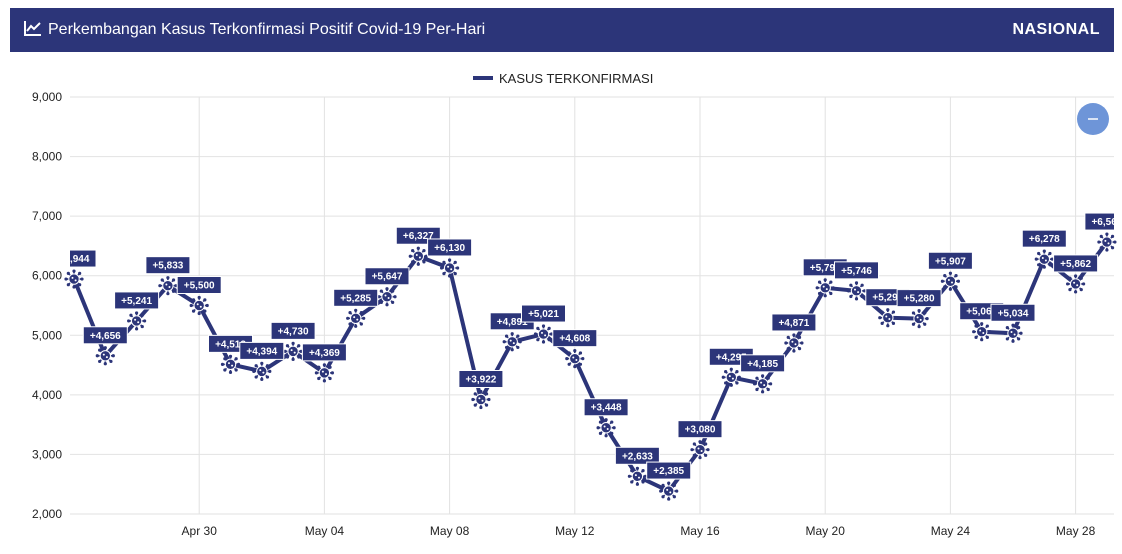  I want to click on y-tick-label: 3,000, so click(47, 454).